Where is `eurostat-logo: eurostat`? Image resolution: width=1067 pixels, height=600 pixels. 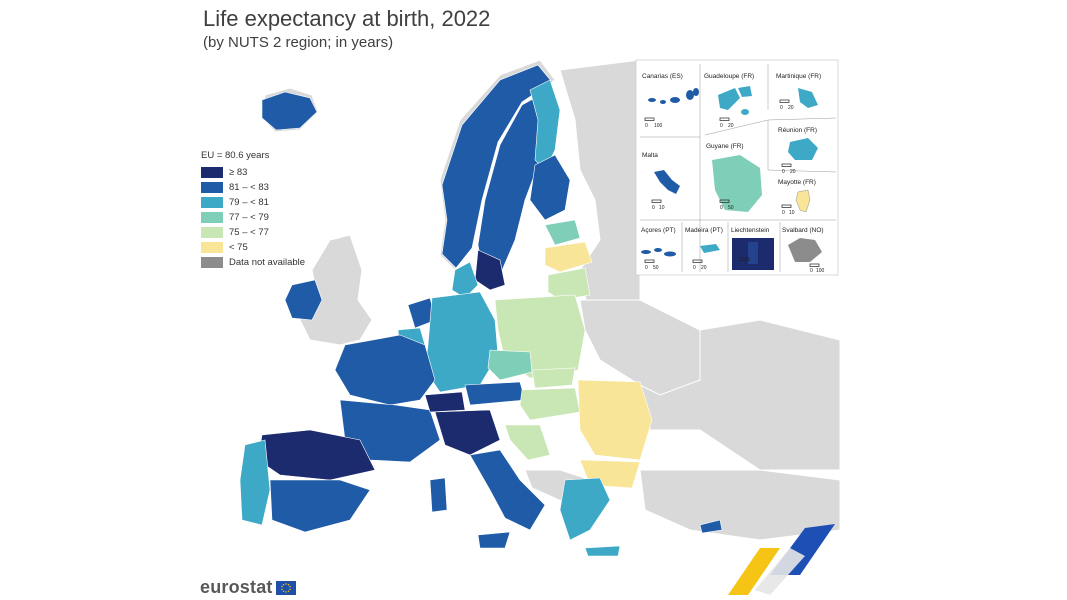
eurostat-logo: eurostat is located at coordinates (248, 587).